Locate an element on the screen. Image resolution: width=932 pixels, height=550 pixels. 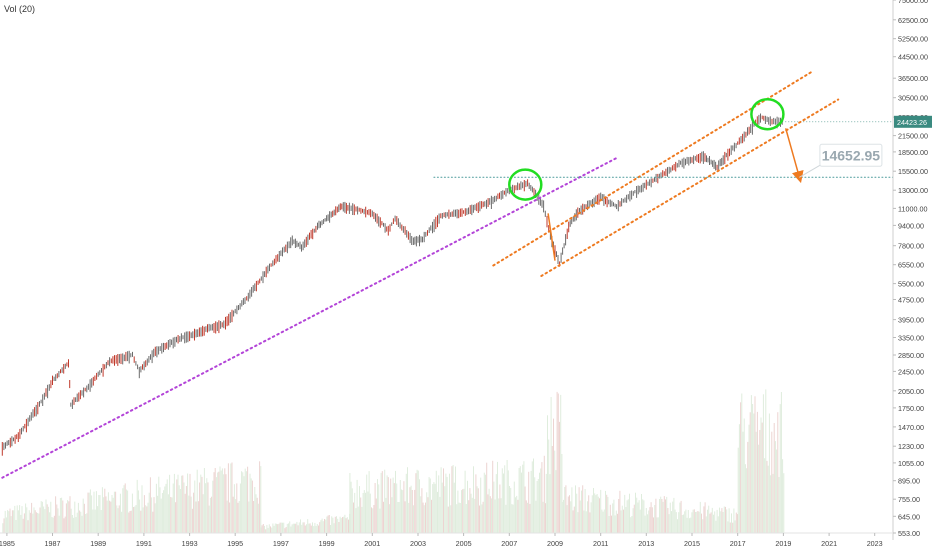
volume-indicator-label: Vol (20) is located at coordinates (20, 9).